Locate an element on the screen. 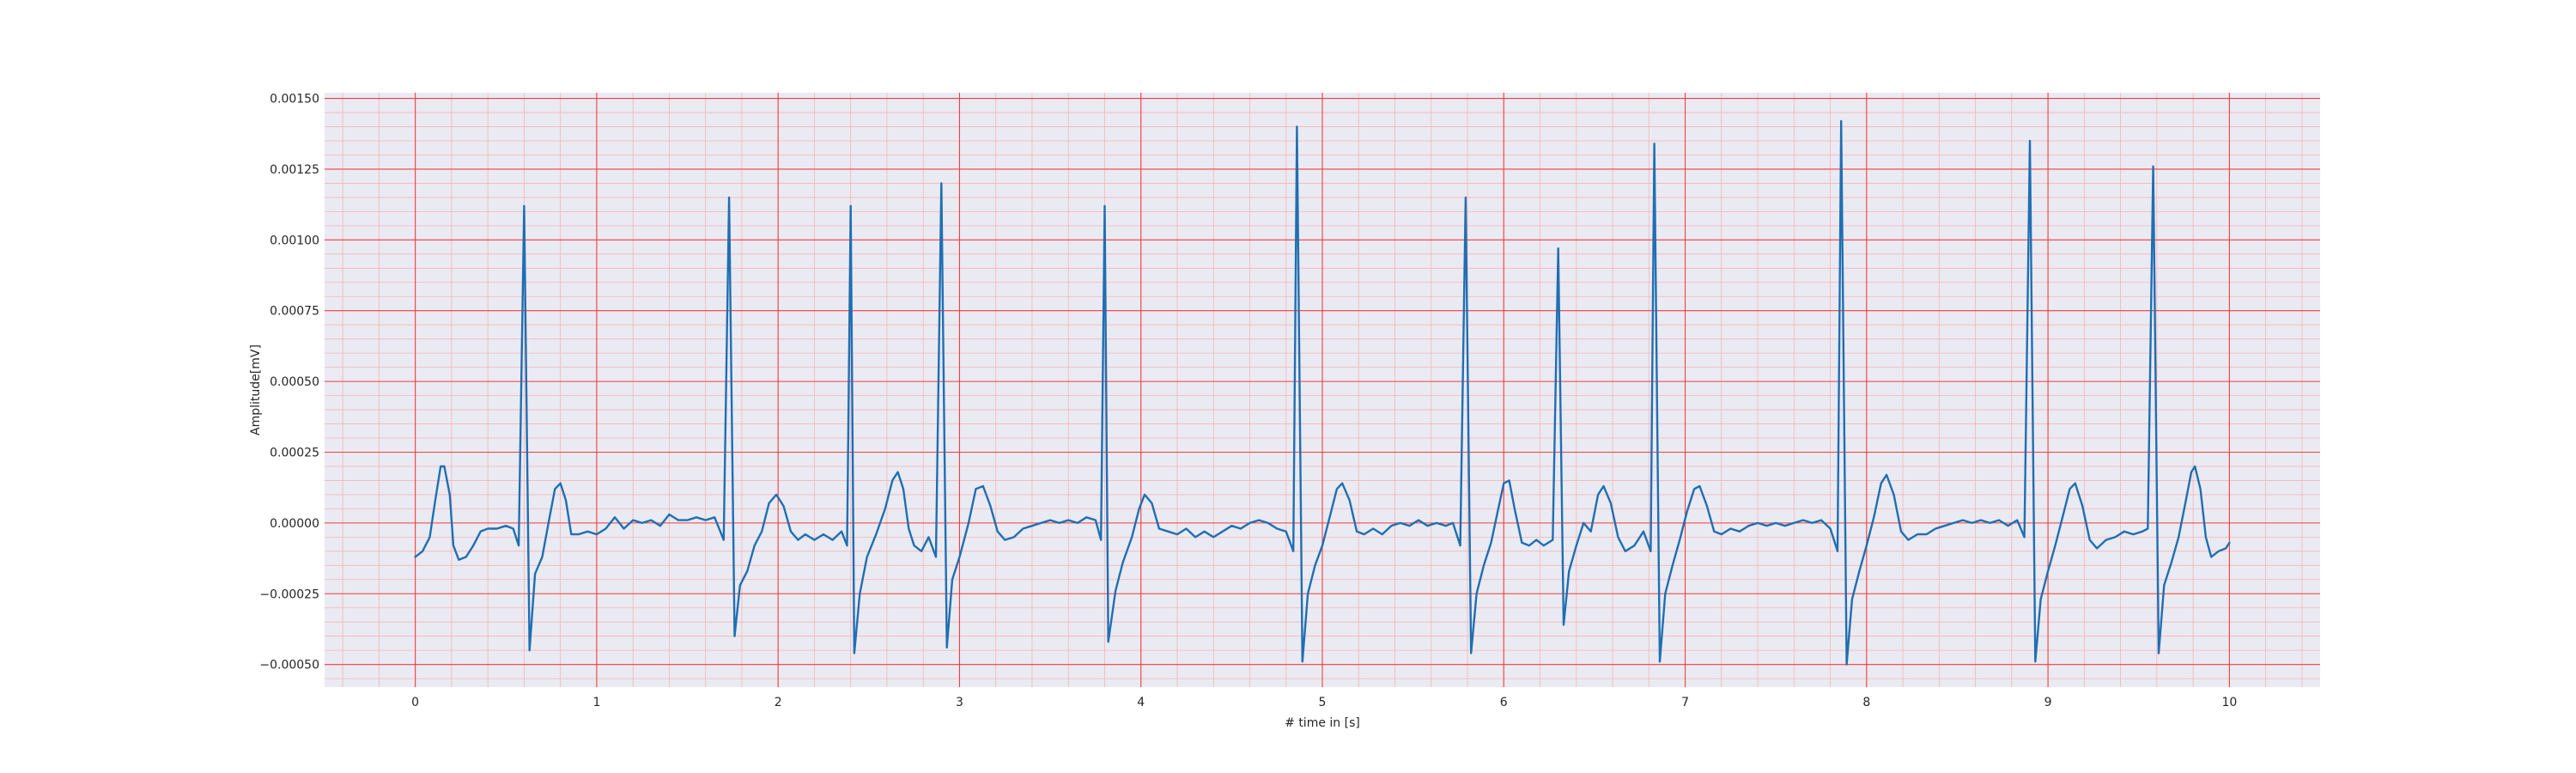  x-tick-label: 5 is located at coordinates (1323, 702).